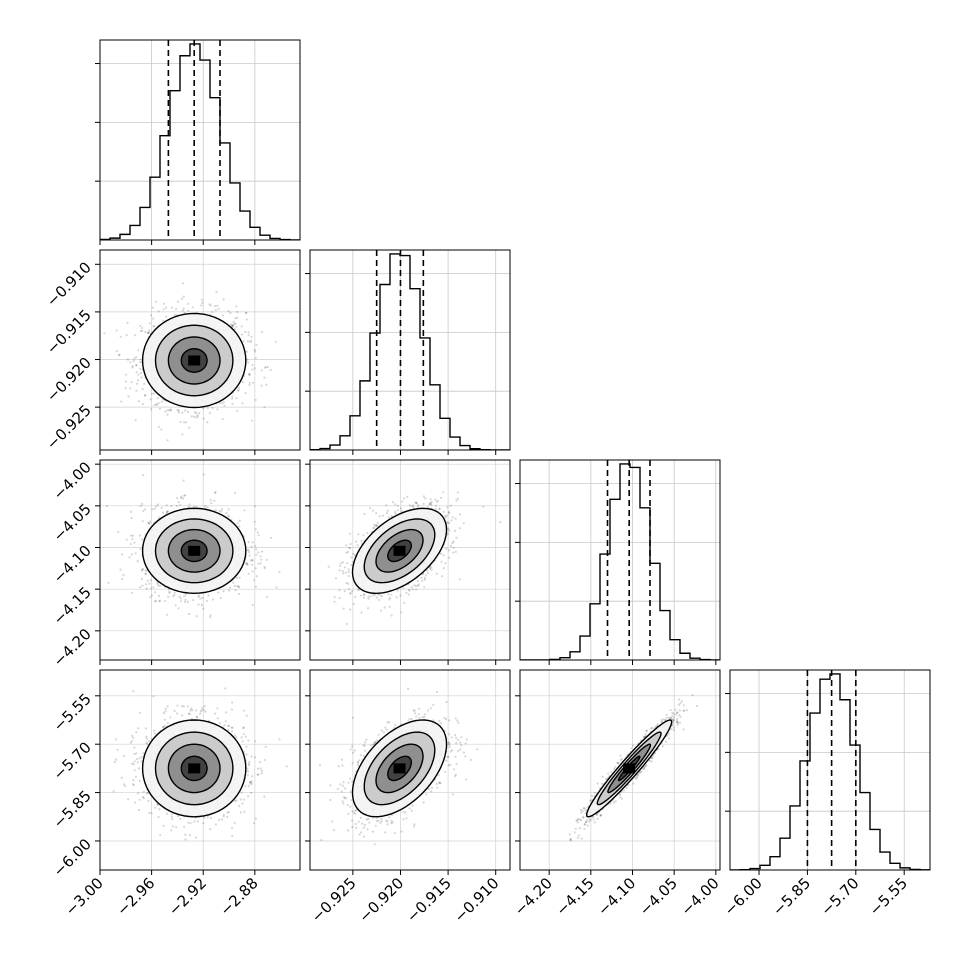  What do you see at coordinates (175, 564) in the screenshot?
I see `scatter-panel-2-0: −4.20−4.15−4.10−4.05−4.00` at bounding box center [175, 564].